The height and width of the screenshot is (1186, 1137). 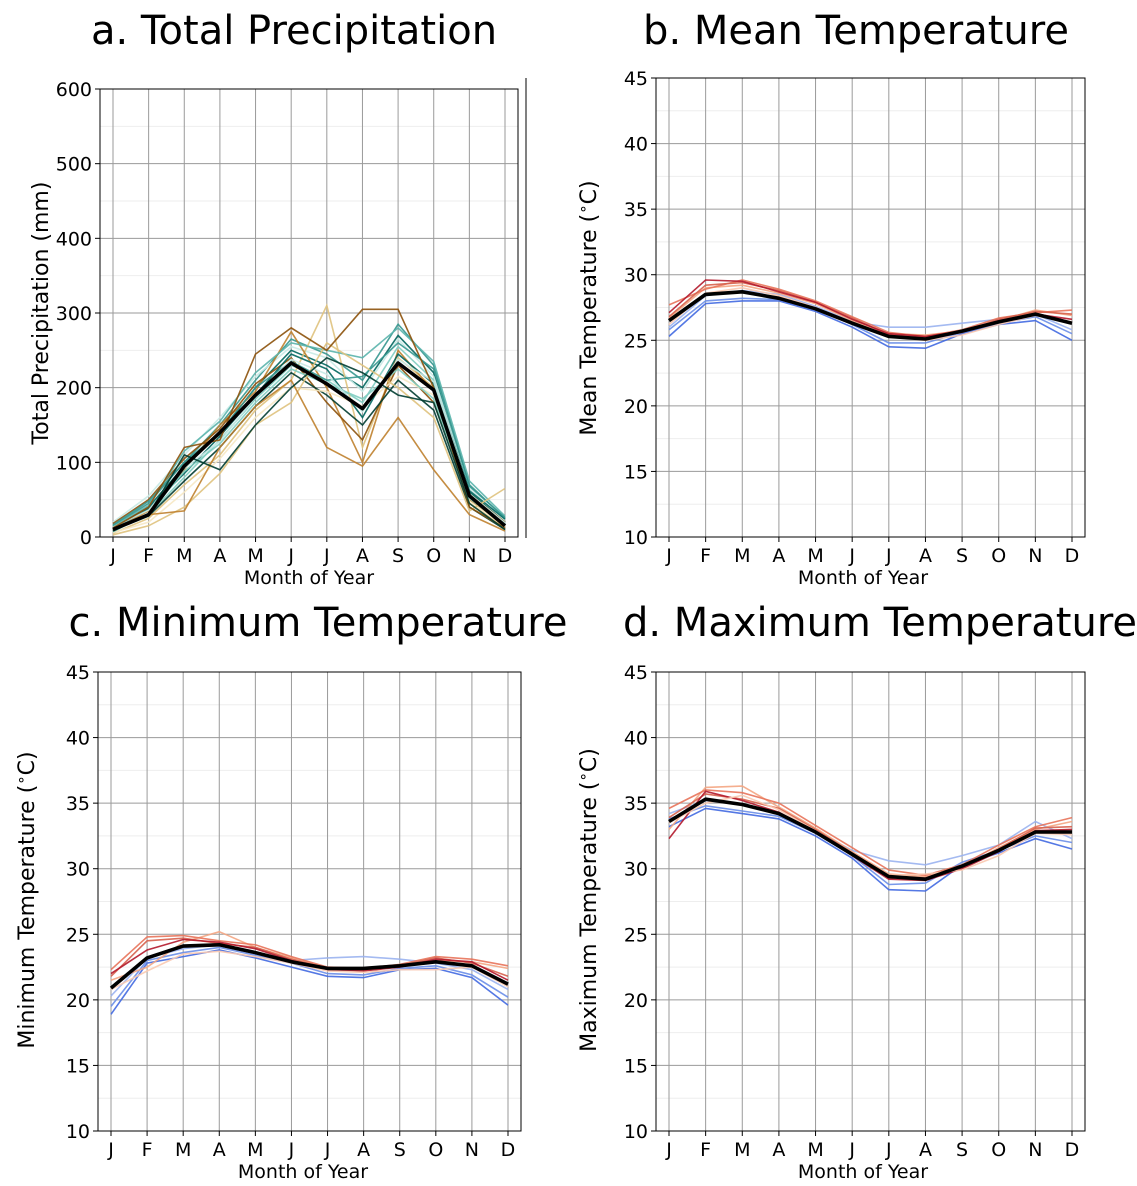 What do you see at coordinates (74, 90) in the screenshot?
I see `y-tick-label: 600` at bounding box center [74, 90].